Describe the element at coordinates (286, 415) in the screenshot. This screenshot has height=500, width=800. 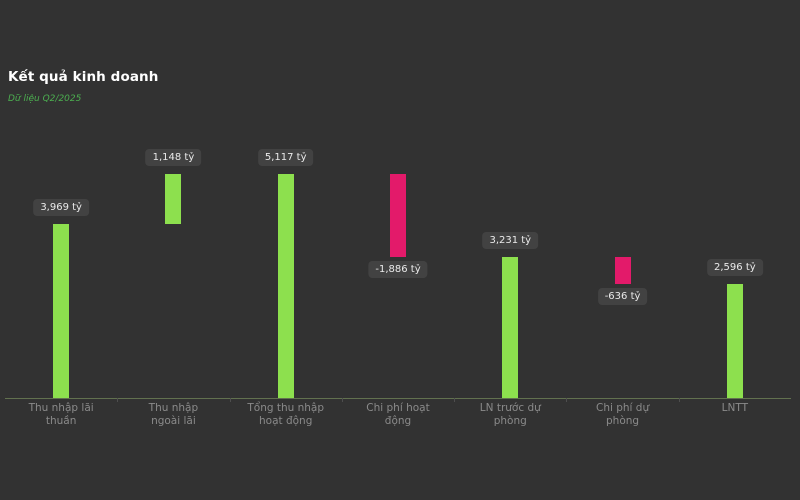
I see `x-axis-label: Tổng thu nhập hoạt động` at that location.